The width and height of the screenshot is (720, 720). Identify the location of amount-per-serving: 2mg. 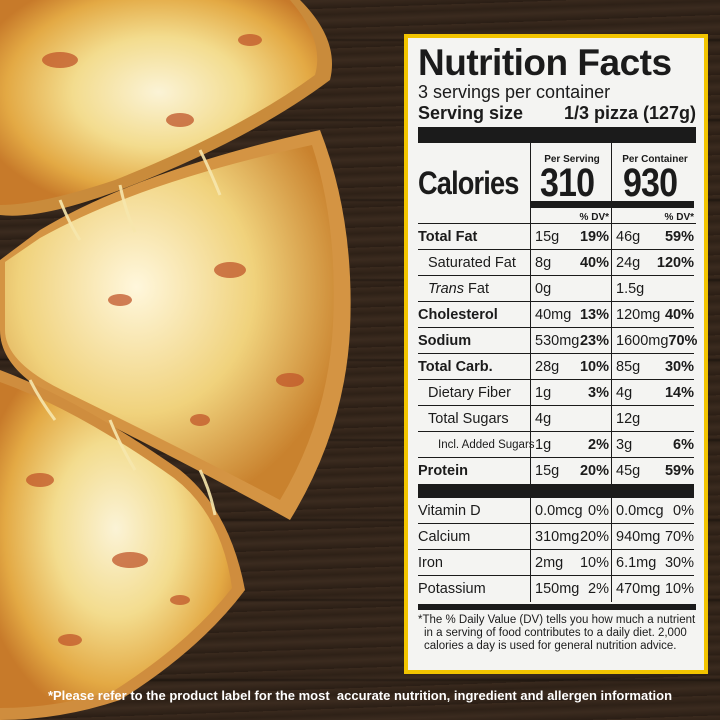
(549, 562).